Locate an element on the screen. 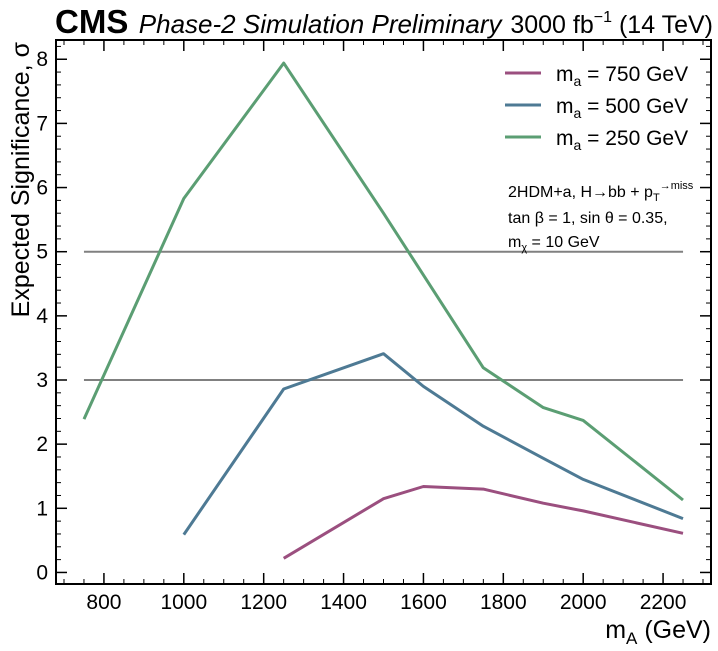 Image resolution: width=718 pixels, height=651 pixels. x-tick-label: 2000 is located at coordinates (583, 602).